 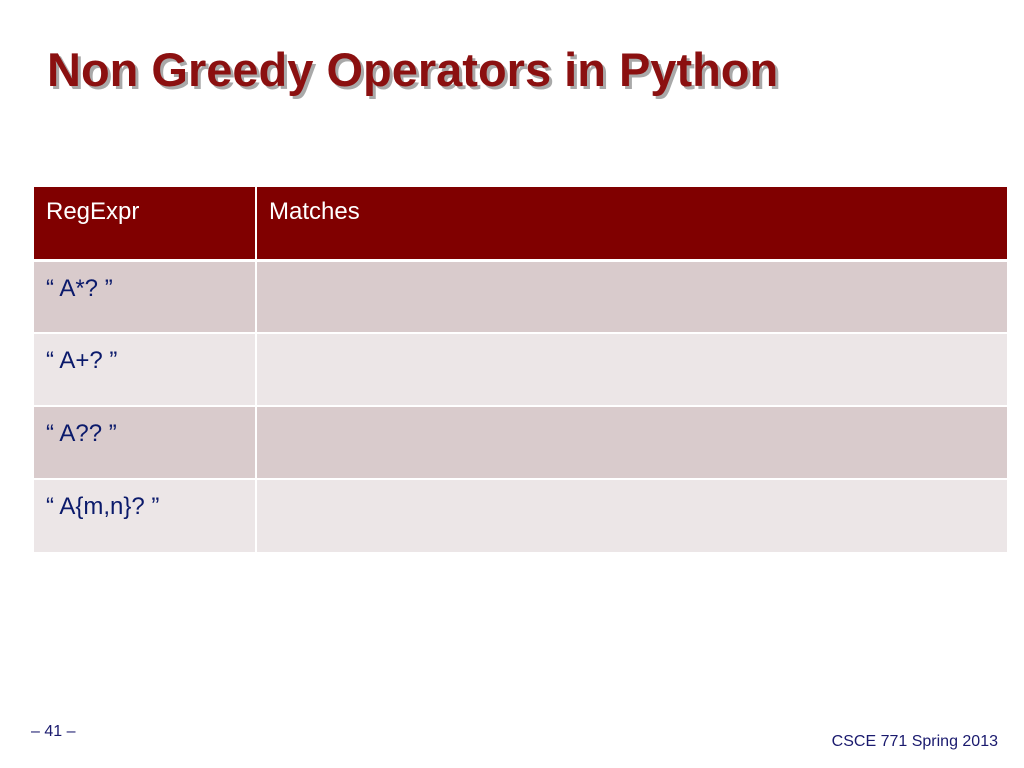 I want to click on regexpr-cell: “ A+? ”, so click(x=145, y=369).